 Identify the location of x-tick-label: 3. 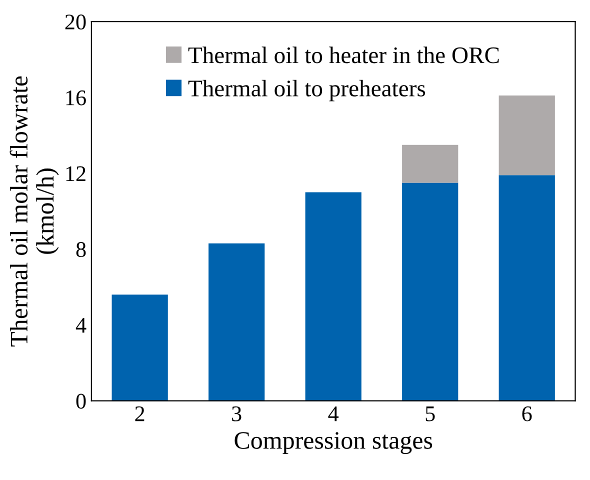
(237, 414).